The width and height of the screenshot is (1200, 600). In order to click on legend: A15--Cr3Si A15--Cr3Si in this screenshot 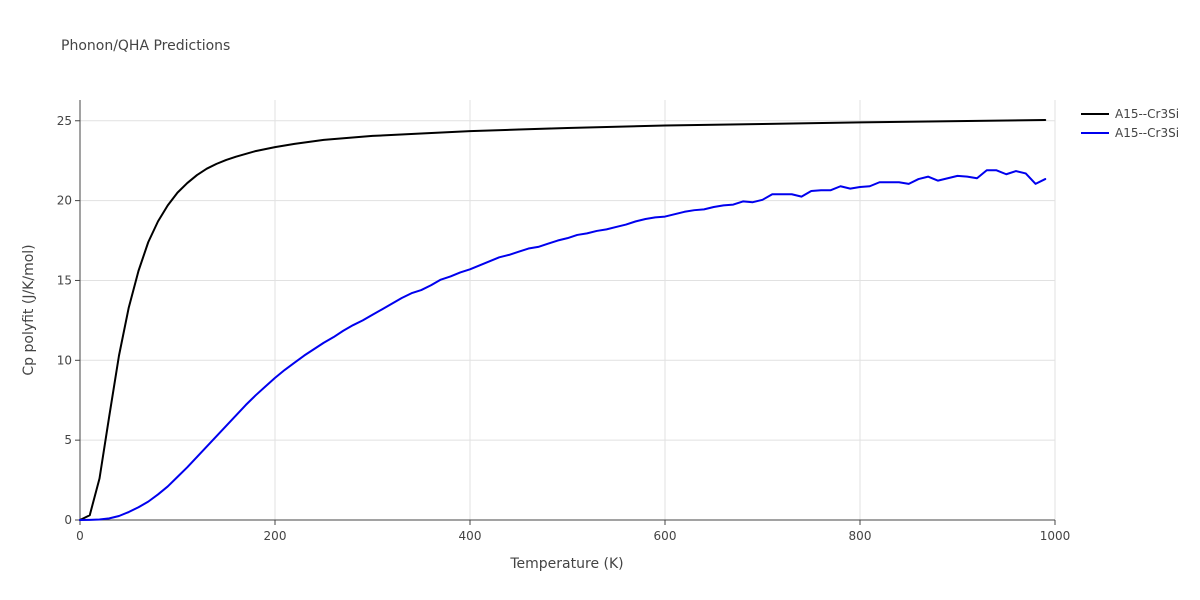, I will do `click(1130, 123)`.